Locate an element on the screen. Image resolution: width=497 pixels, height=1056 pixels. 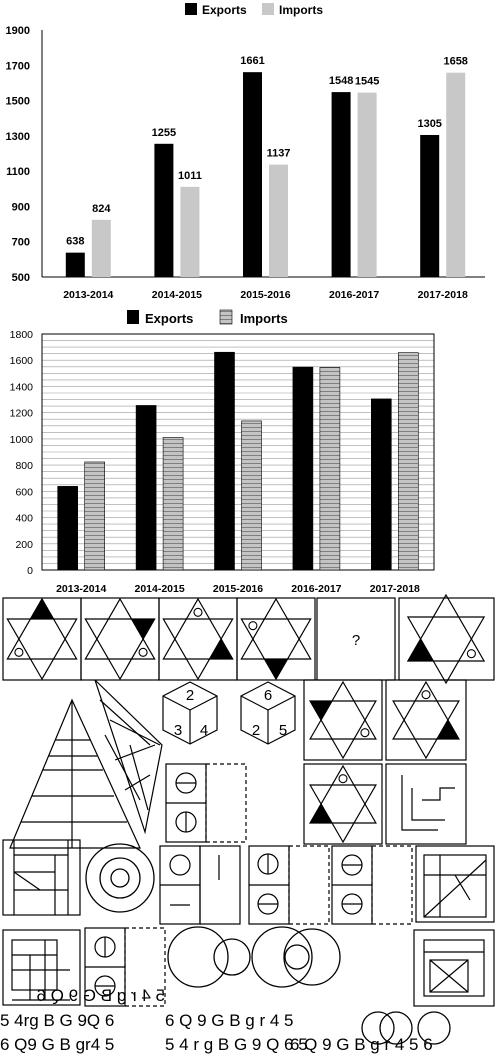
chart2-y-tick-label: 1400 is located at coordinates (22, 387).